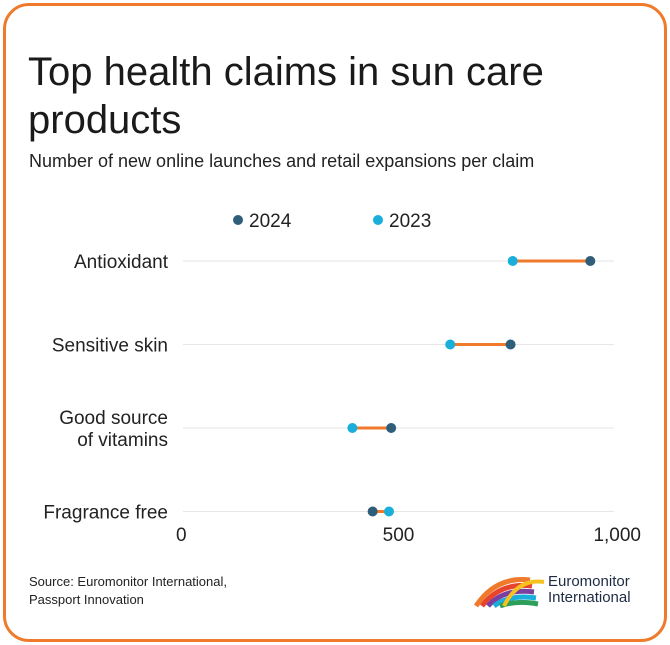  I want to click on category-label: Sensitive skin, so click(110, 346).